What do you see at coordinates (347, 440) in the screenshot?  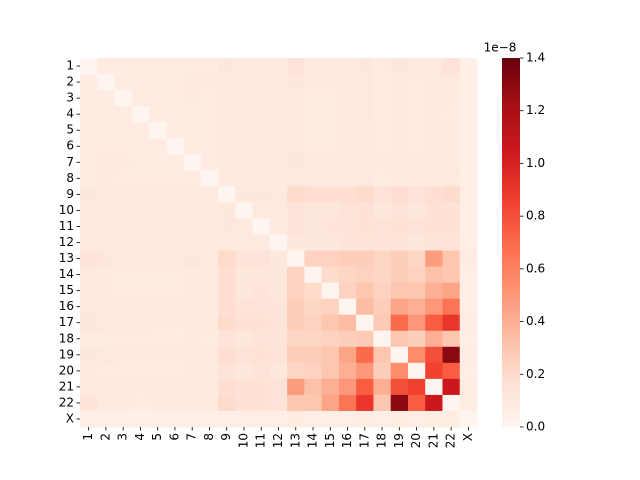 I see `x-tick-label: 16` at bounding box center [347, 440].